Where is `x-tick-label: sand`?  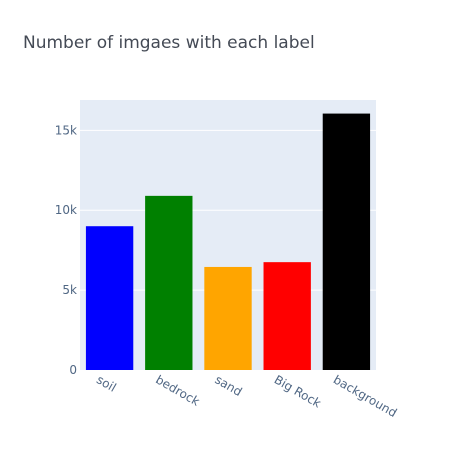
x-tick-label: sand is located at coordinates (229, 385).